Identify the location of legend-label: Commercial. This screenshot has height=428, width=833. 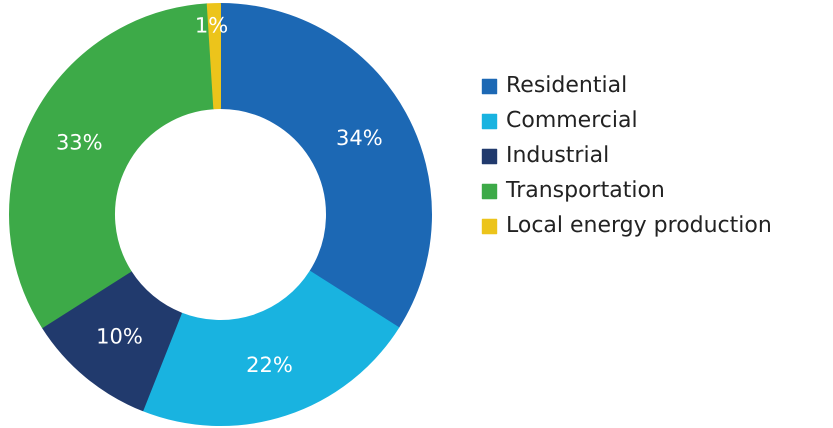
(572, 120).